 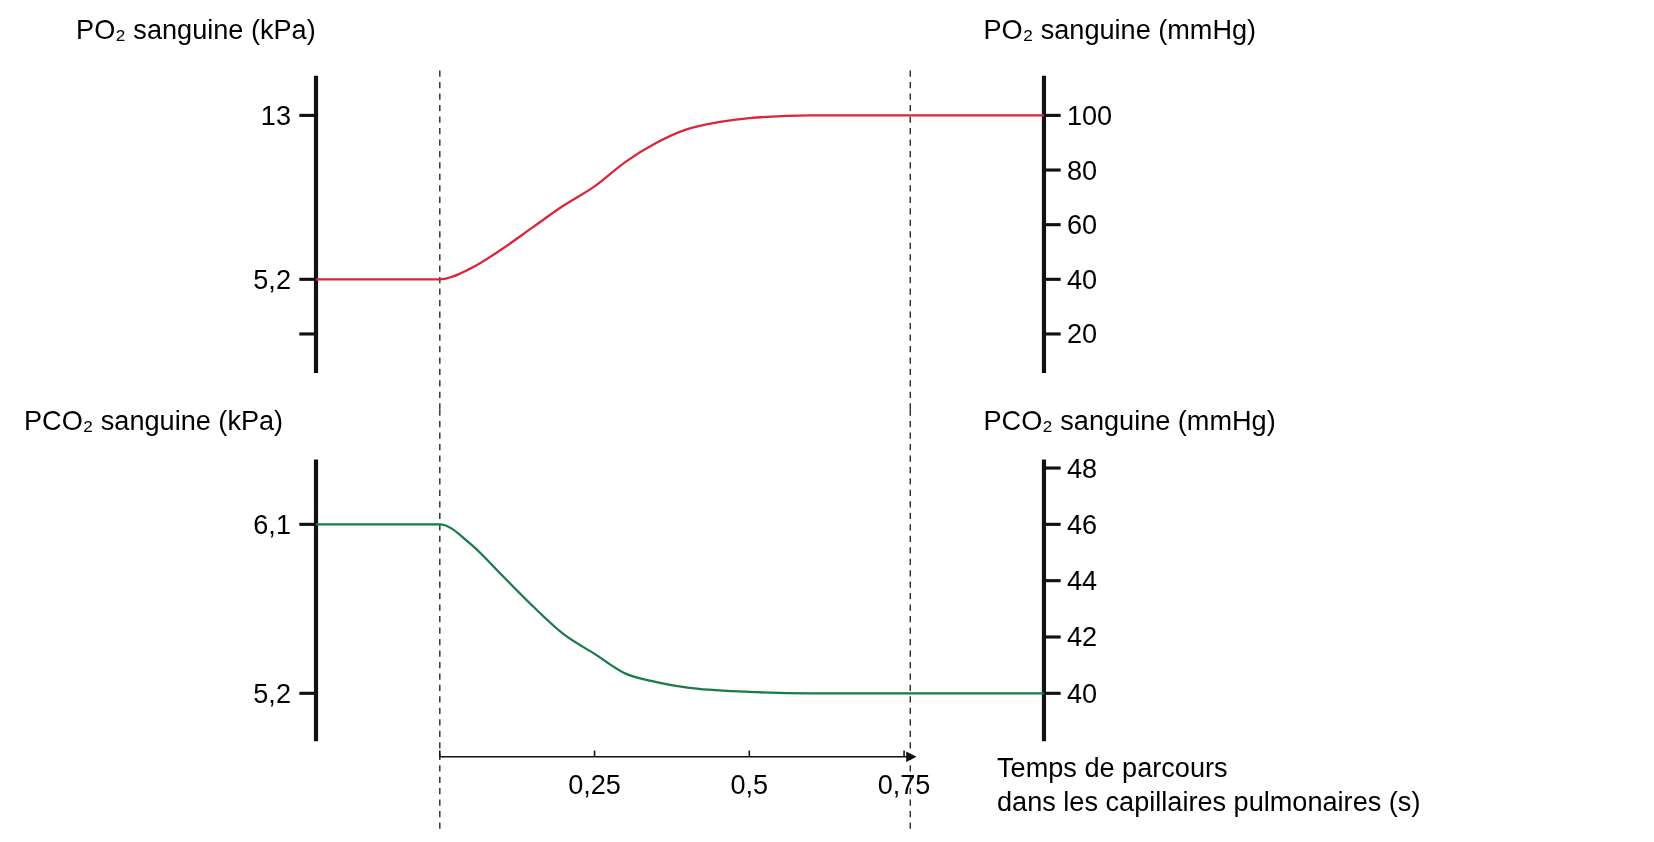 What do you see at coordinates (1082, 334) in the screenshot?
I see `y2-tick-label: 20` at bounding box center [1082, 334].